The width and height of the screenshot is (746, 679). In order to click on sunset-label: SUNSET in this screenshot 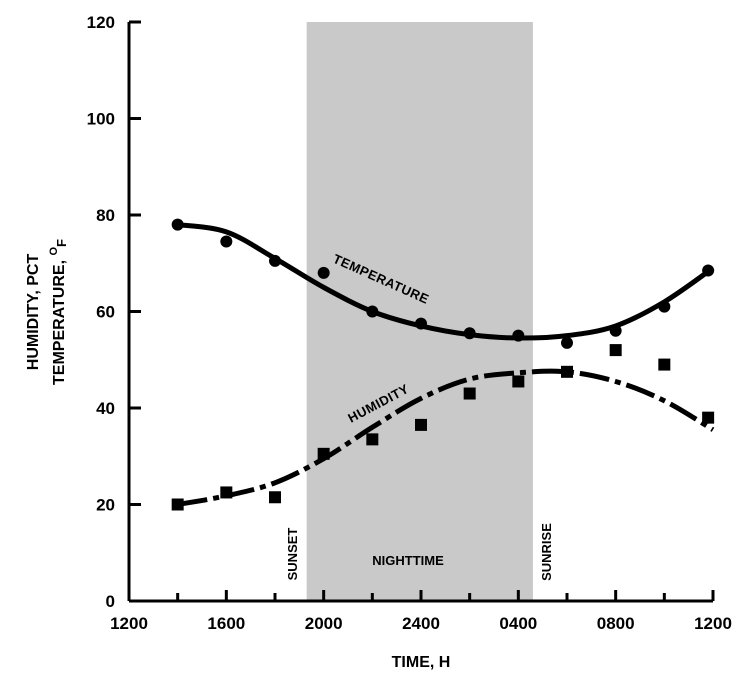, I will do `click(292, 554)`.